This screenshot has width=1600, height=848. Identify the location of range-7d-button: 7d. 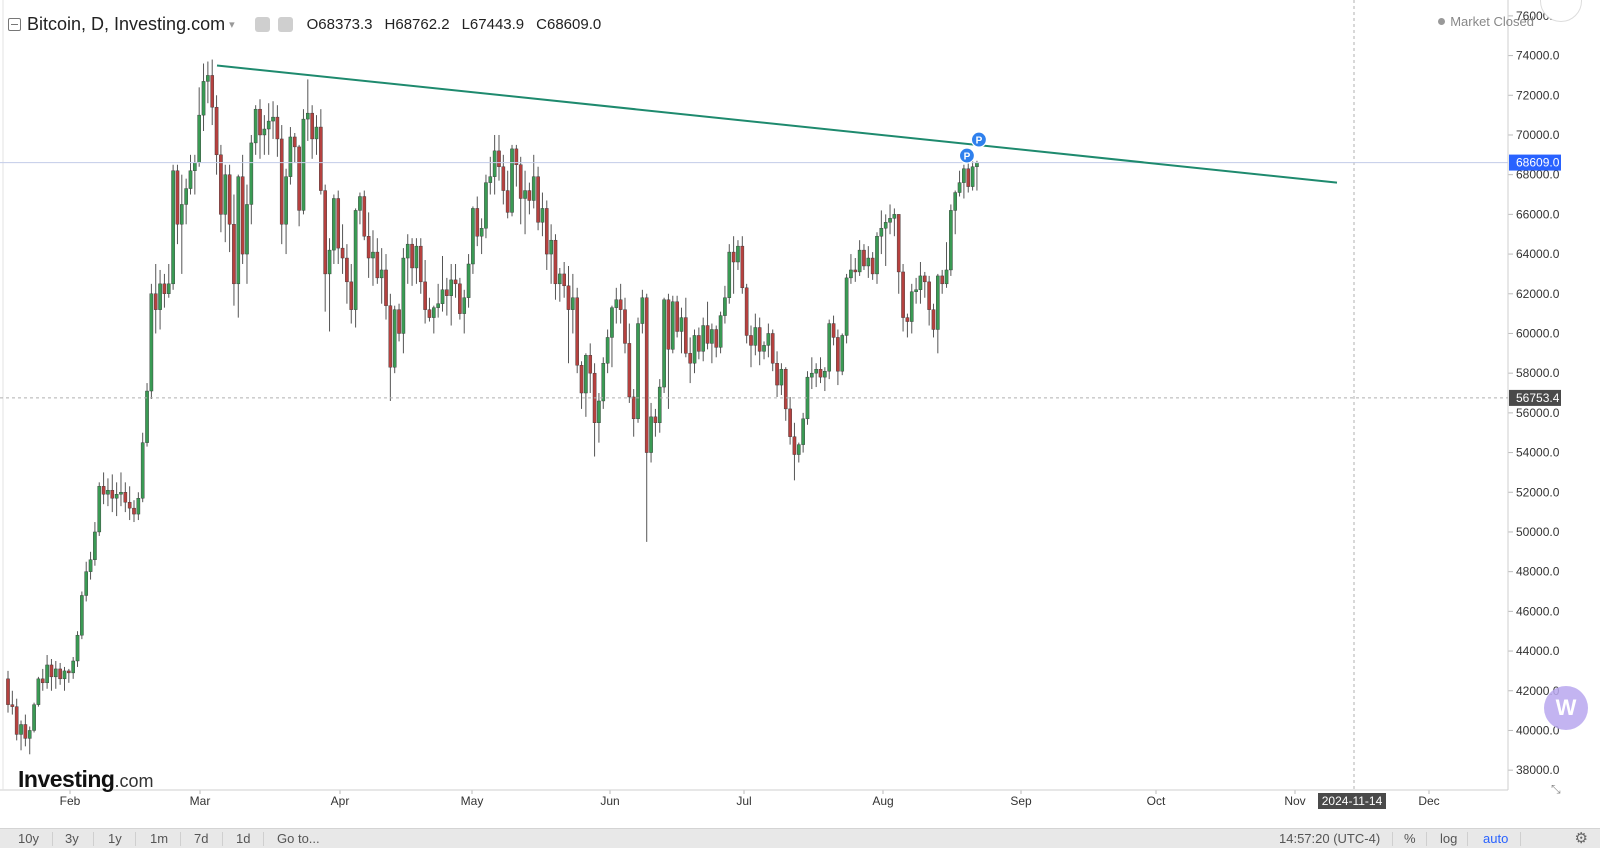
(201, 838).